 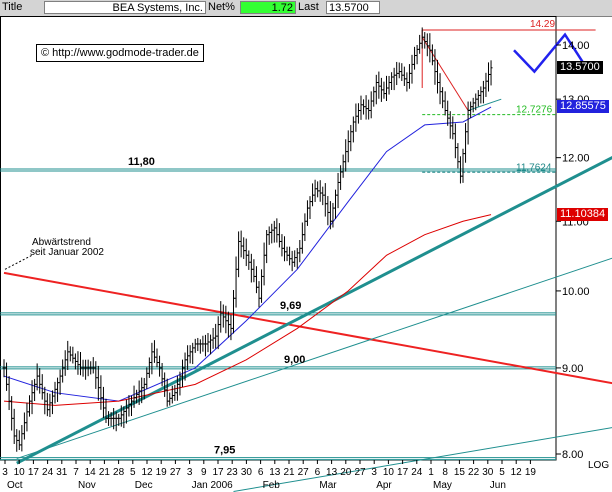 What do you see at coordinates (580, 67) in the screenshot?
I see `last-price-tag: 13.5700` at bounding box center [580, 67].